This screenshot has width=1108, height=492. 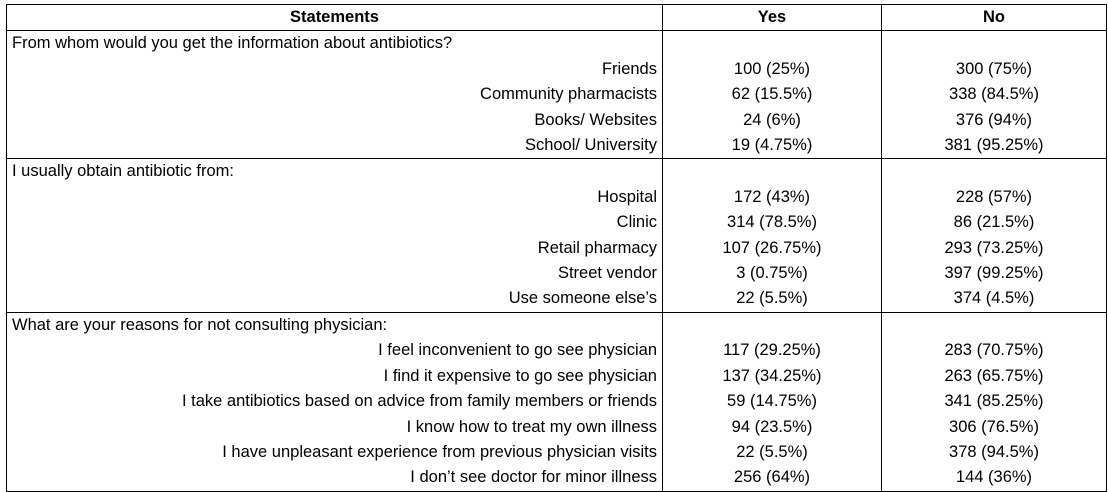 I want to click on row-yes: 172 (43%), so click(x=772, y=197).